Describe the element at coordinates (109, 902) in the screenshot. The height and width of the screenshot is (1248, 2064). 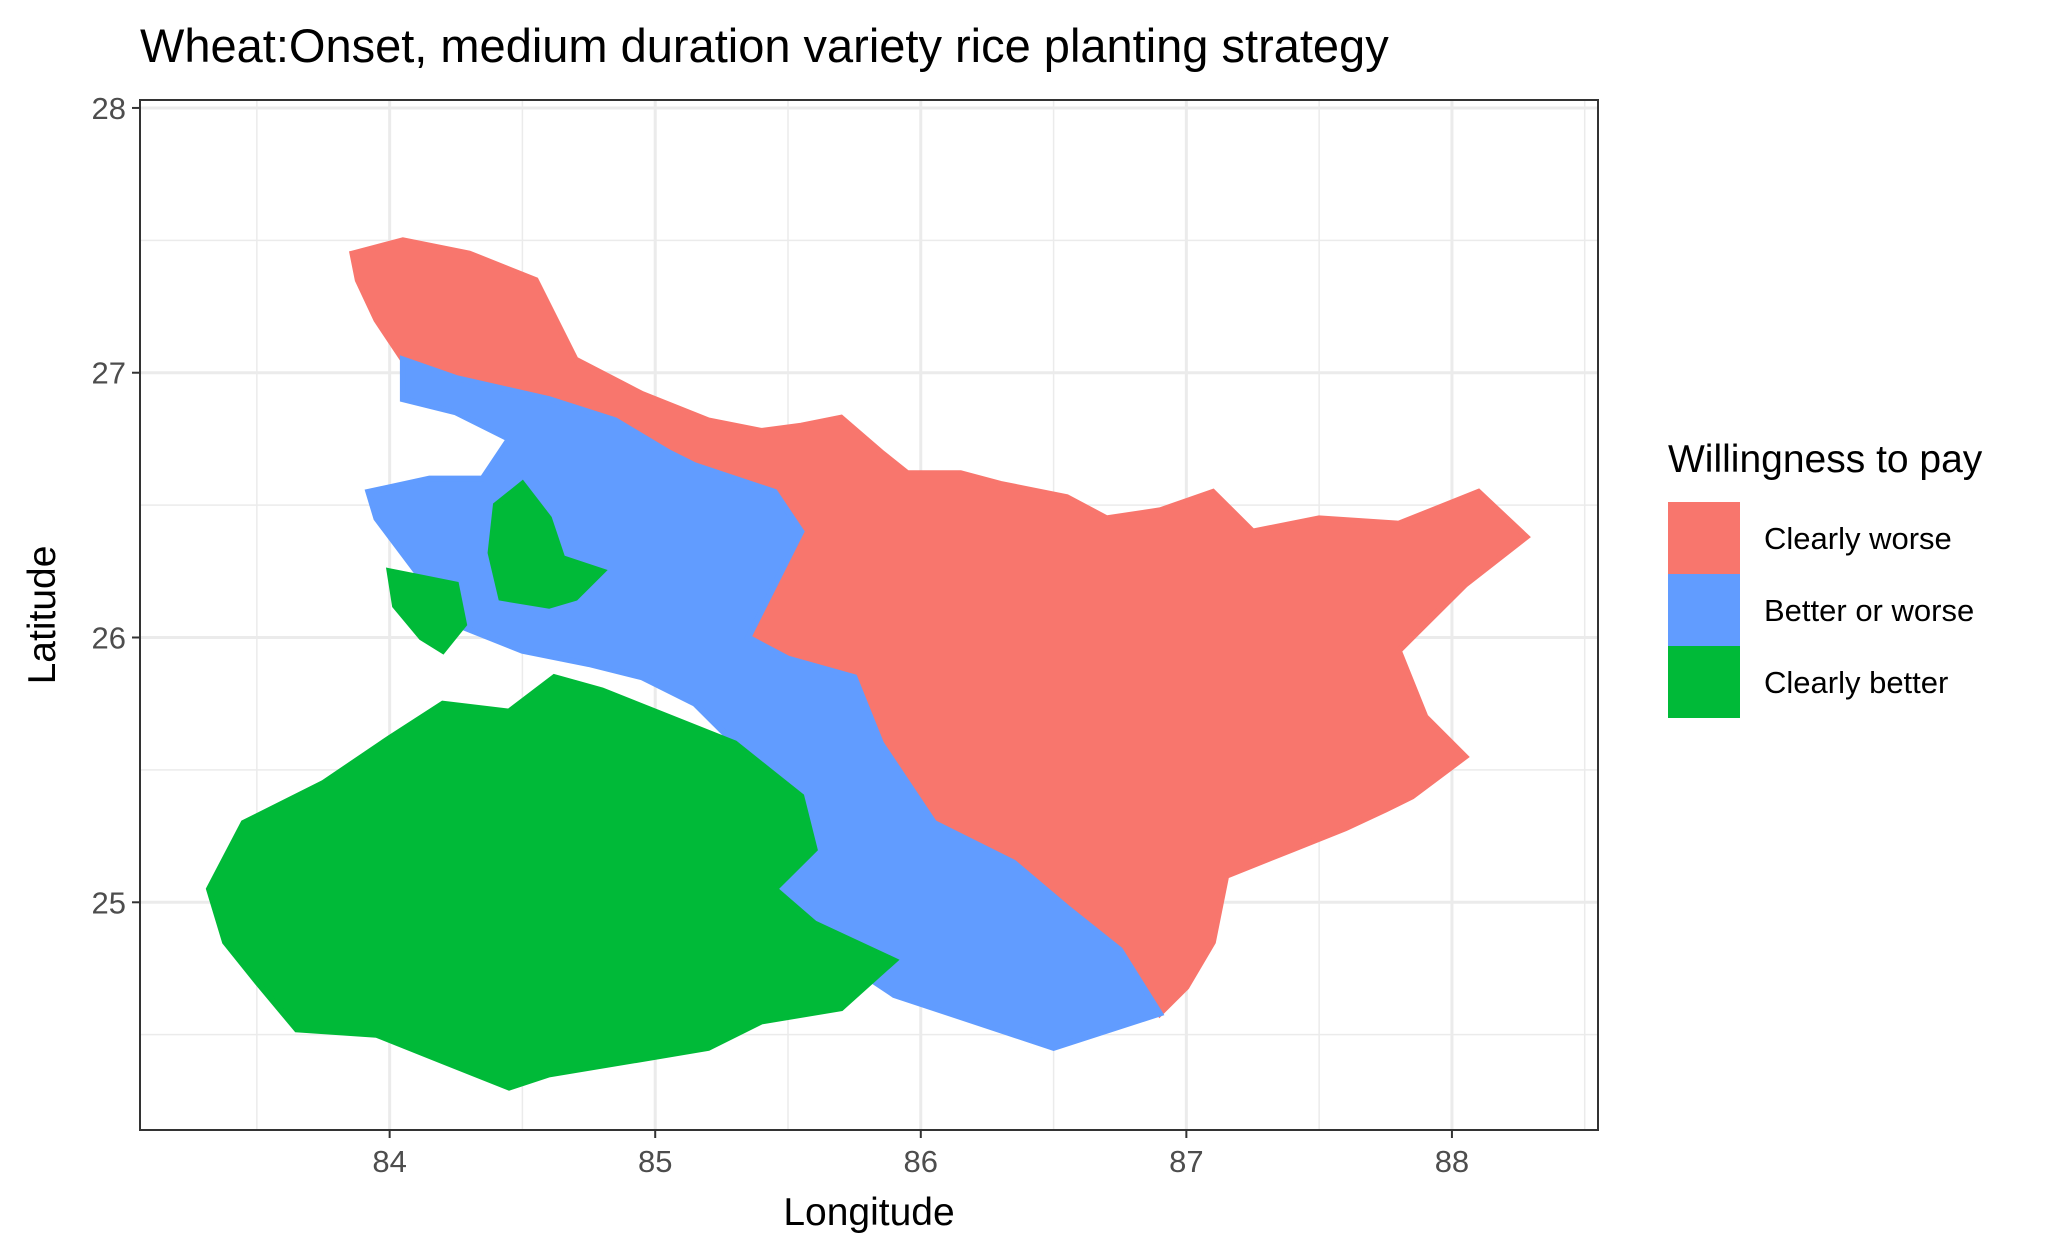
I see `y-tick-label: 25` at that location.